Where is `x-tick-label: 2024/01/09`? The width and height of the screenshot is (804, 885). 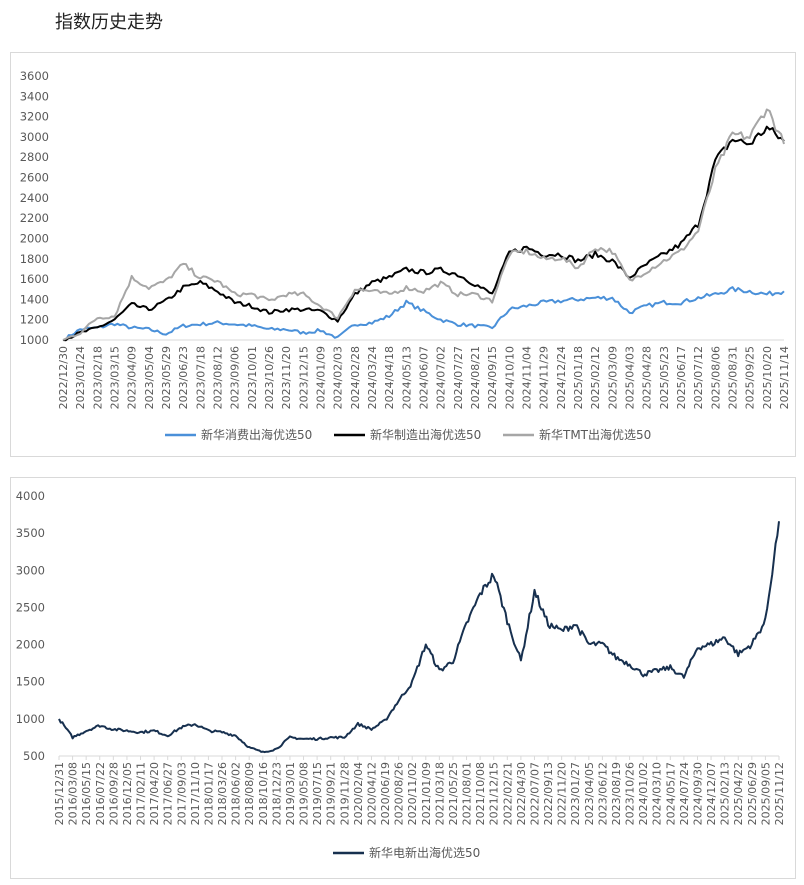 x-tick-label: 2024/01/09 is located at coordinates (321, 377).